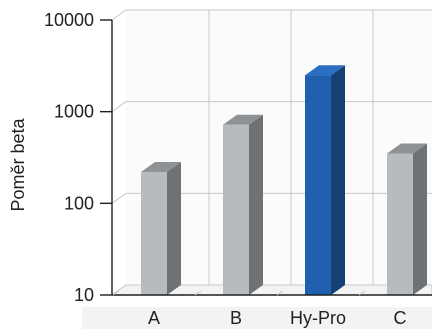  What do you see at coordinates (318, 318) in the screenshot?
I see `x-tick-label: Hy-Pro` at bounding box center [318, 318].